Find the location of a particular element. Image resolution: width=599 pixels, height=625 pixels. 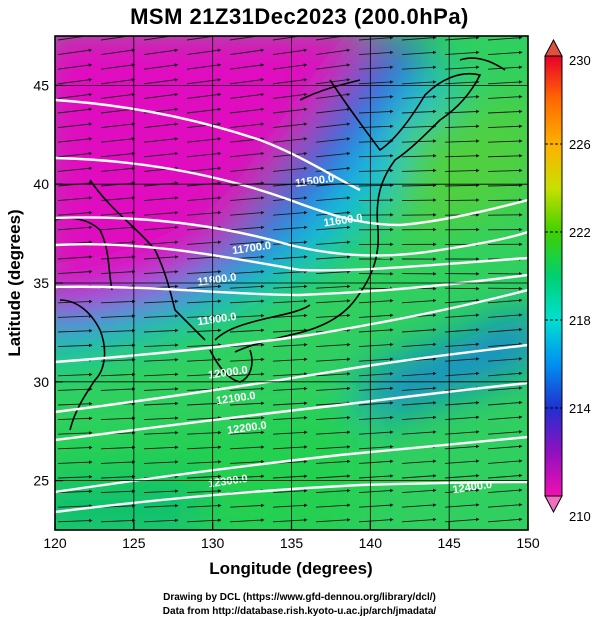

y-tick-label: 25 is located at coordinates (41, 481).